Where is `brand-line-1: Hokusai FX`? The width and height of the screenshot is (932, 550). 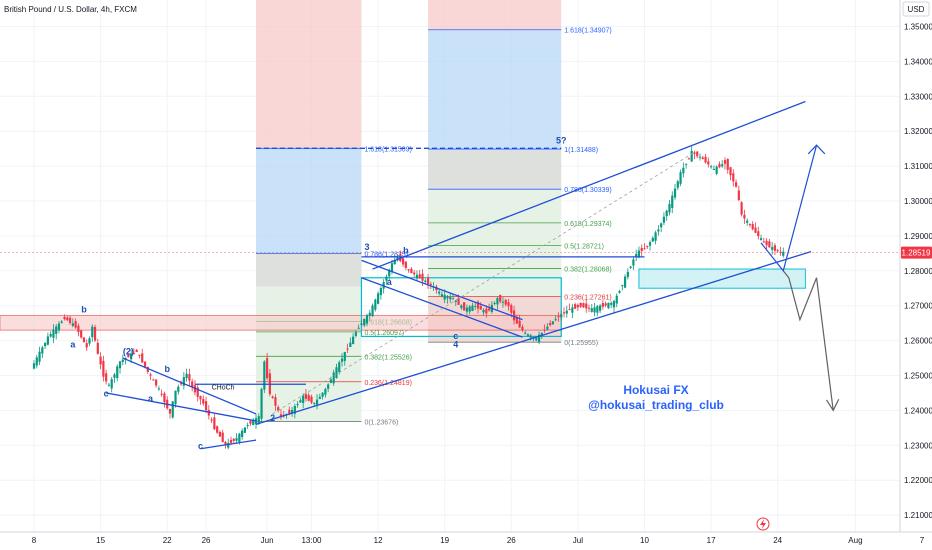 brand-line-1: Hokusai FX is located at coordinates (655, 390).